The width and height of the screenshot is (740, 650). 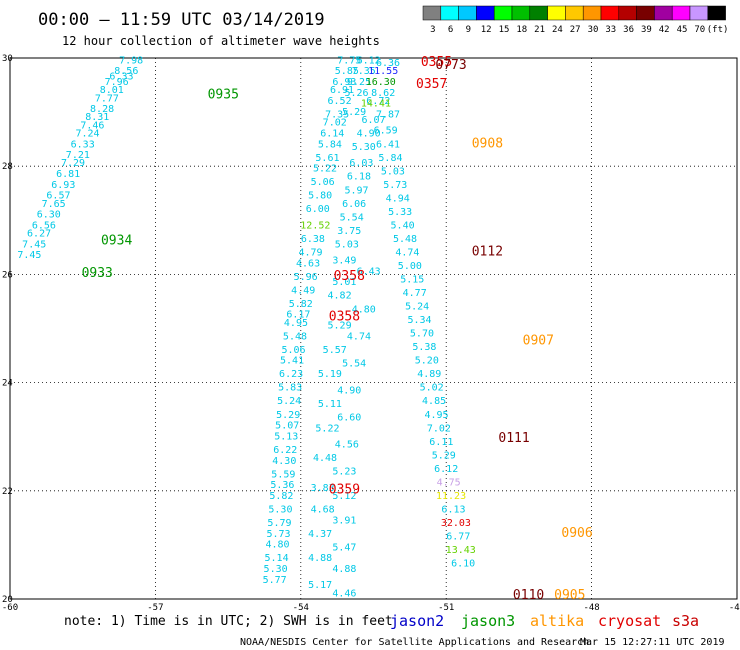 What do you see at coordinates (449, 482) in the screenshot?
I see `wave-height-point: 4.75` at bounding box center [449, 482].